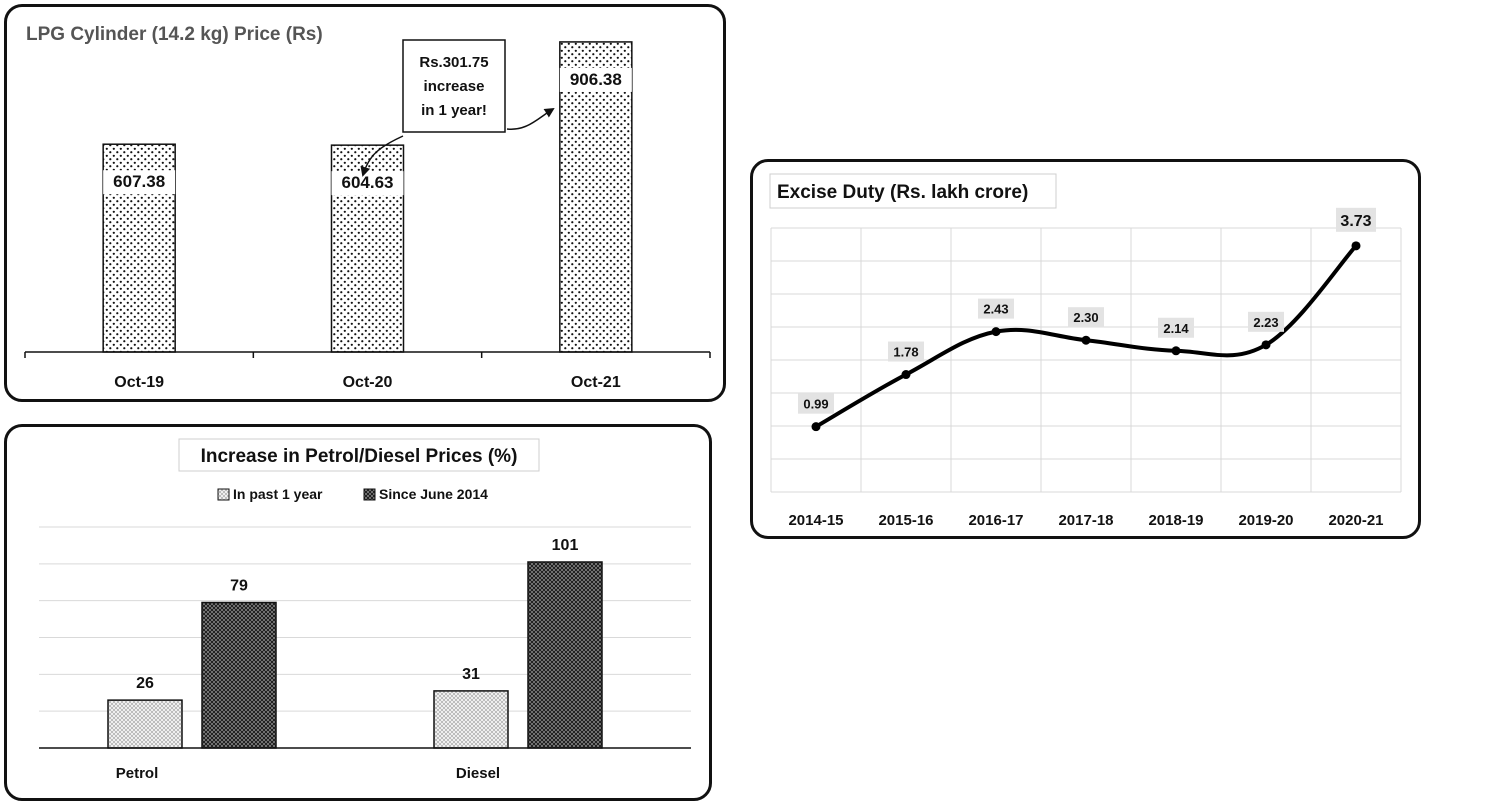 Image resolution: width=1500 pixels, height=805 pixels. What do you see at coordinates (1085, 520) in the screenshot?
I see `excise-category-label: 2017-18` at bounding box center [1085, 520].